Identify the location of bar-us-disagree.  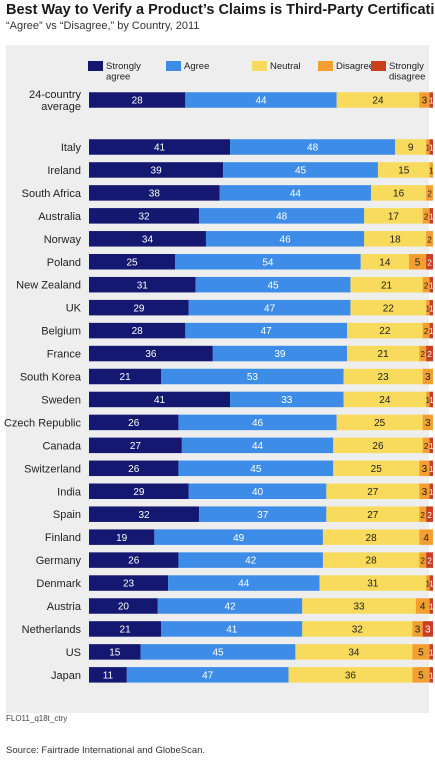
(421, 652).